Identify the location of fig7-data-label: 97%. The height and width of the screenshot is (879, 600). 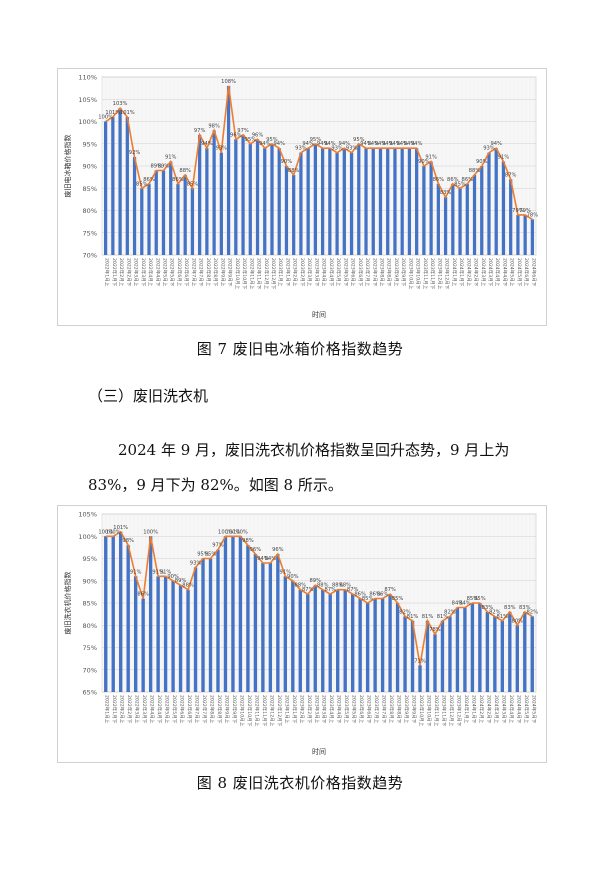
(200, 131).